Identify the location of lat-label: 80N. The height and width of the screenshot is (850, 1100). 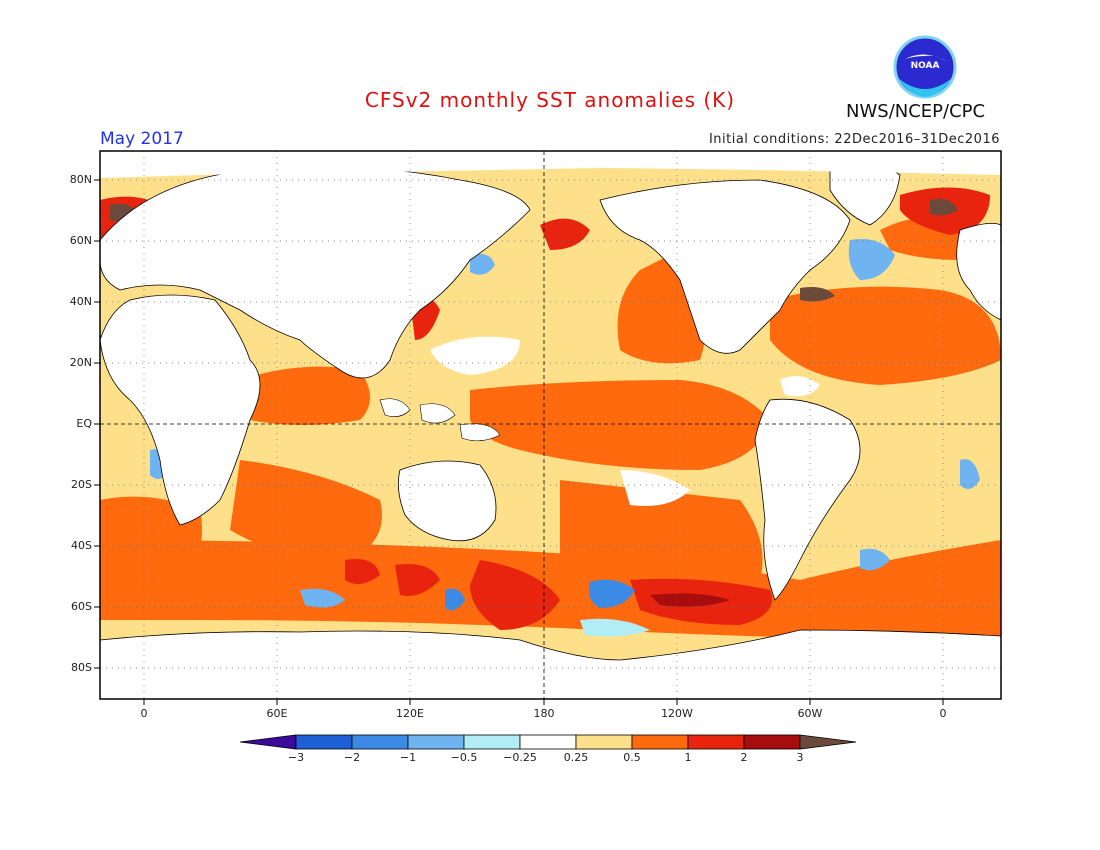
(80, 179).